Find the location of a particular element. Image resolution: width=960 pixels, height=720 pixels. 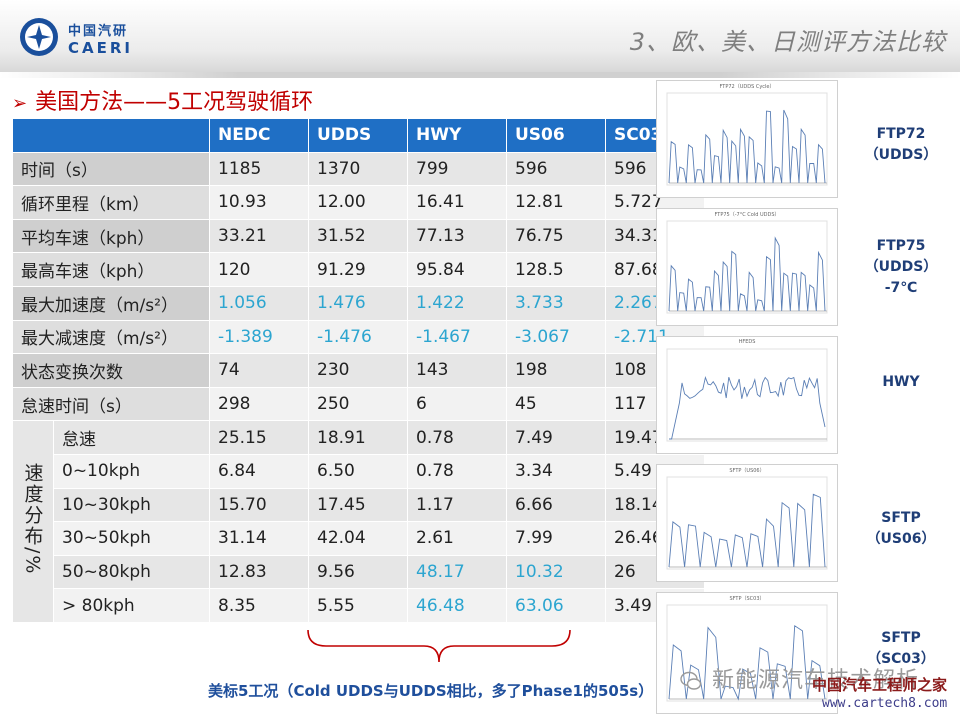

table-cell: 143 is located at coordinates (457, 370).